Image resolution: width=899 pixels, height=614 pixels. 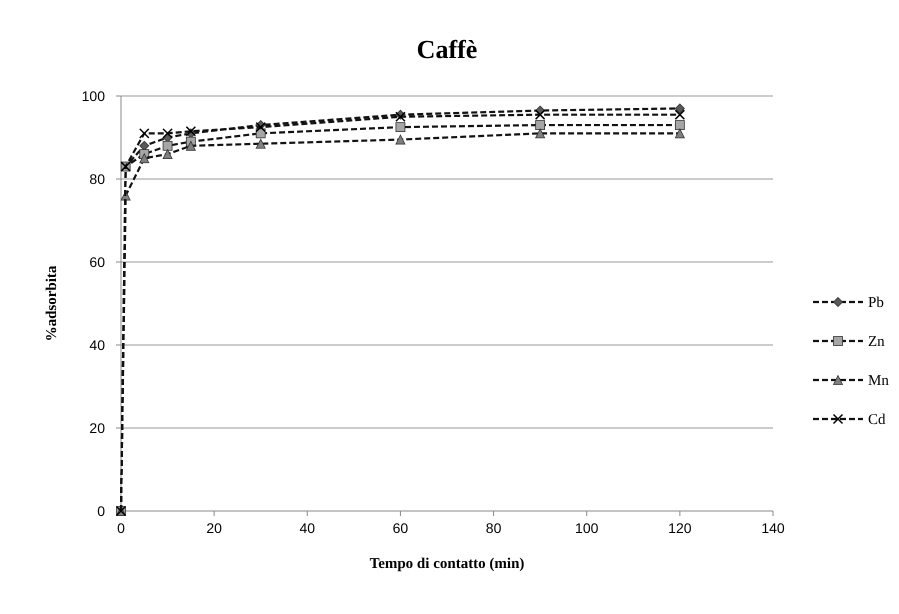 I want to click on legend-label: Pb, so click(x=876, y=303).